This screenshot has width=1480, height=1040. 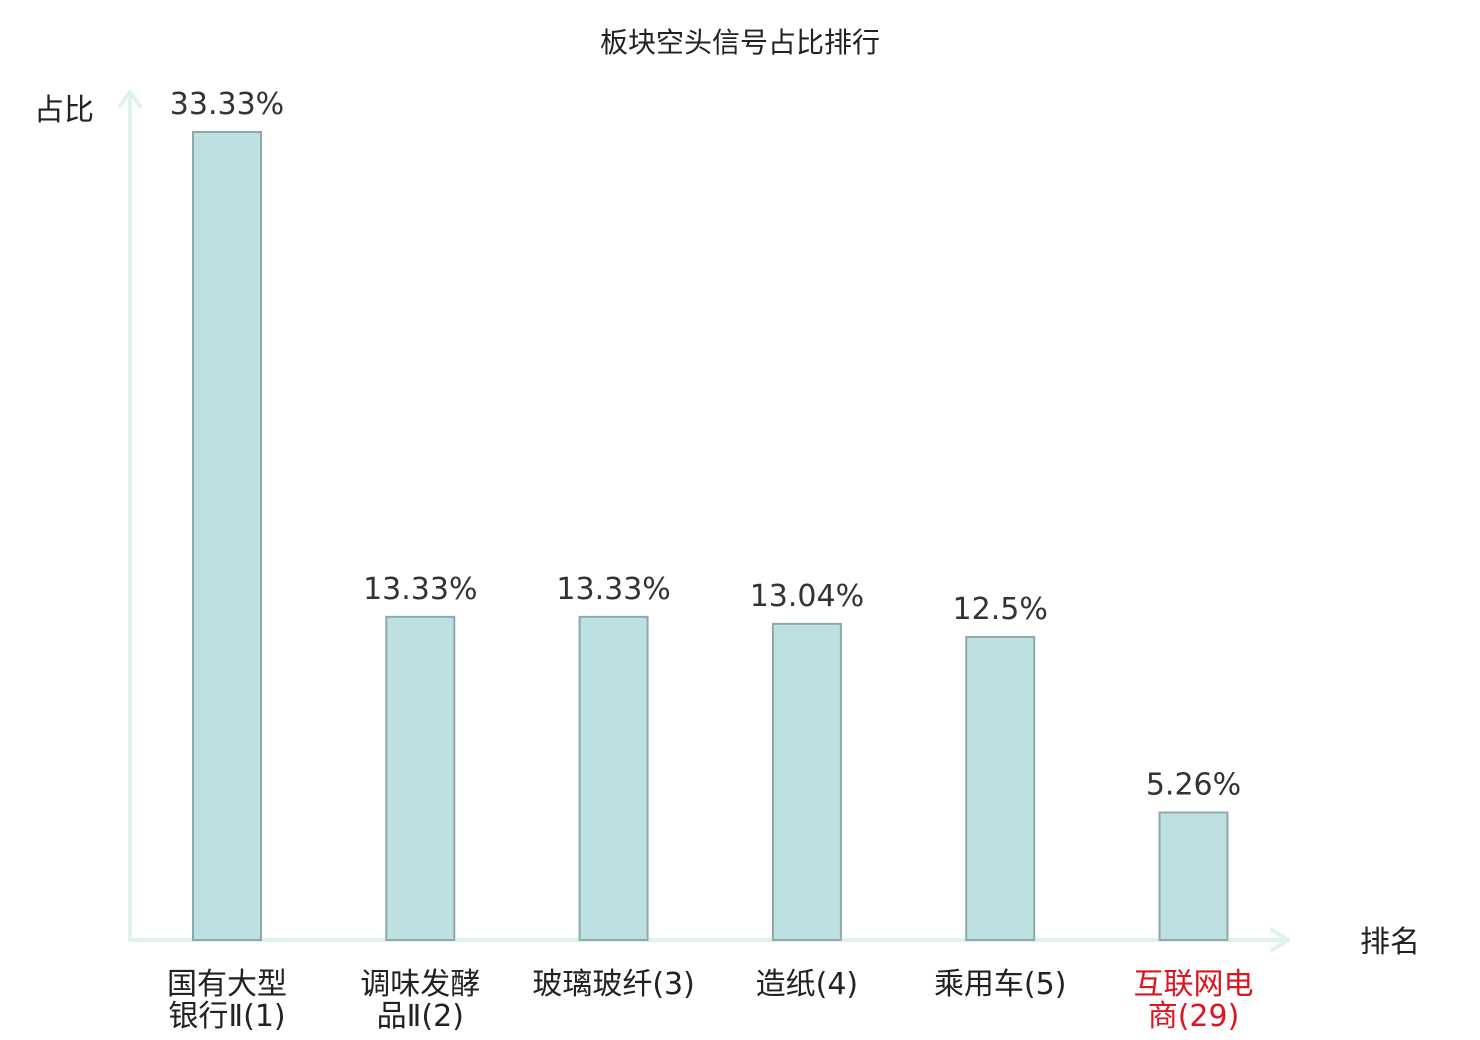 I want to click on y-axis-label: 占比, so click(x=64, y=110).